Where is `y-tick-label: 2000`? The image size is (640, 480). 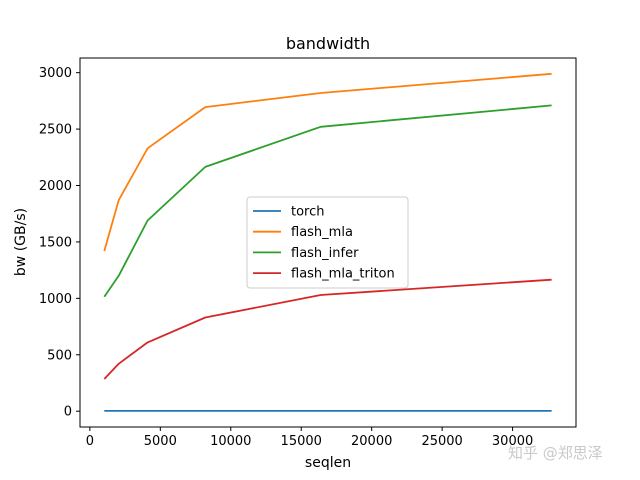 y-tick-label: 2000 is located at coordinates (55, 186).